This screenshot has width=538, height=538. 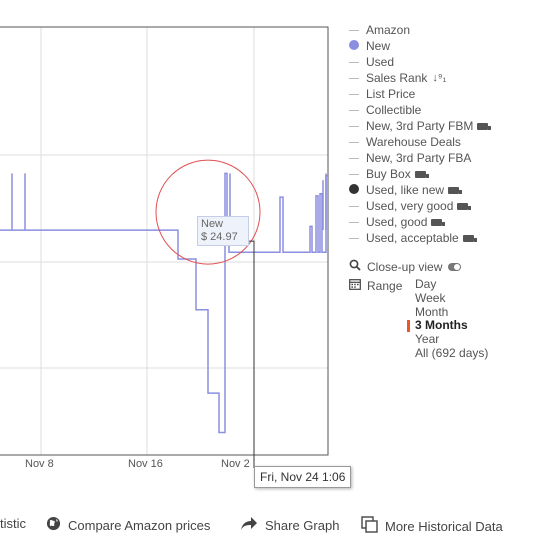 I want to click on tooltip-price-value: $ 24.97, so click(x=219, y=237).